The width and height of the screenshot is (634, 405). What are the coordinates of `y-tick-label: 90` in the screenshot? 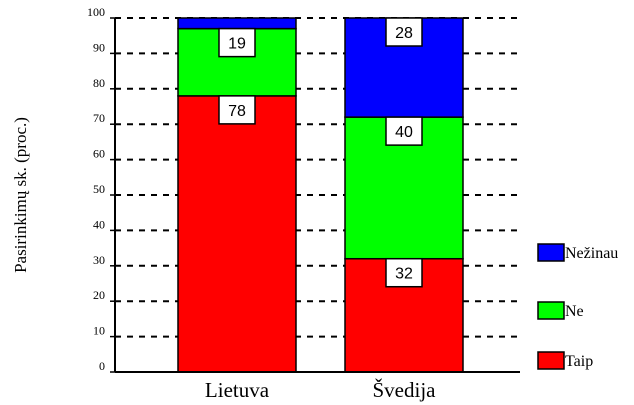 It's located at (99, 47).